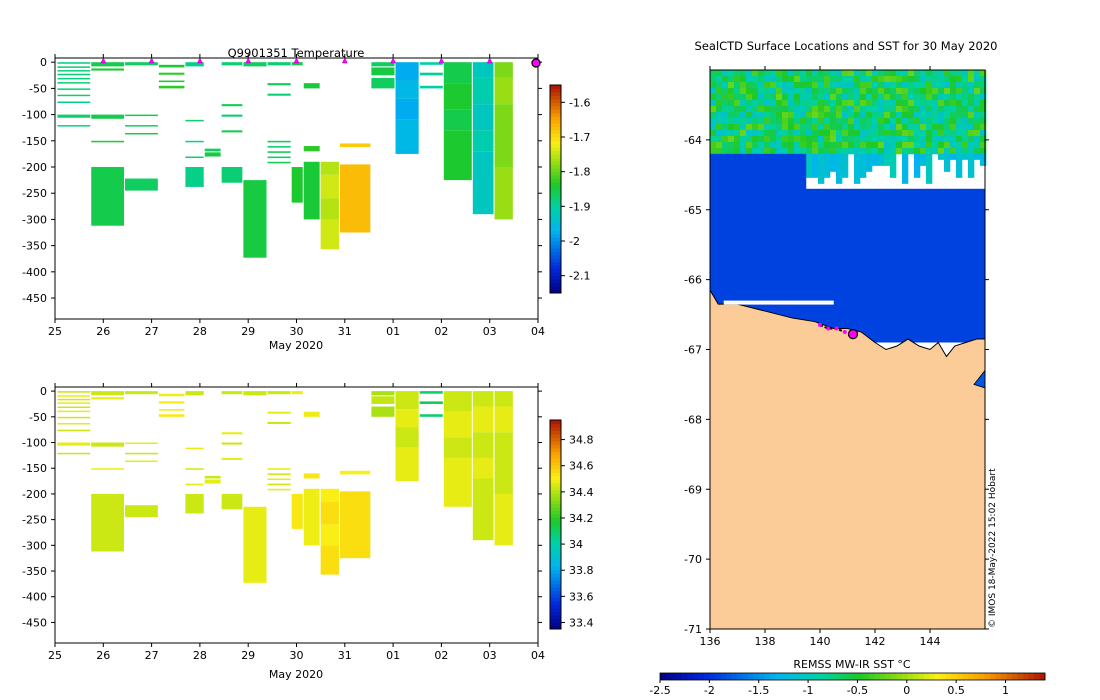  Describe the element at coordinates (297, 331) in the screenshot. I see `x-tick-label: 30` at that location.